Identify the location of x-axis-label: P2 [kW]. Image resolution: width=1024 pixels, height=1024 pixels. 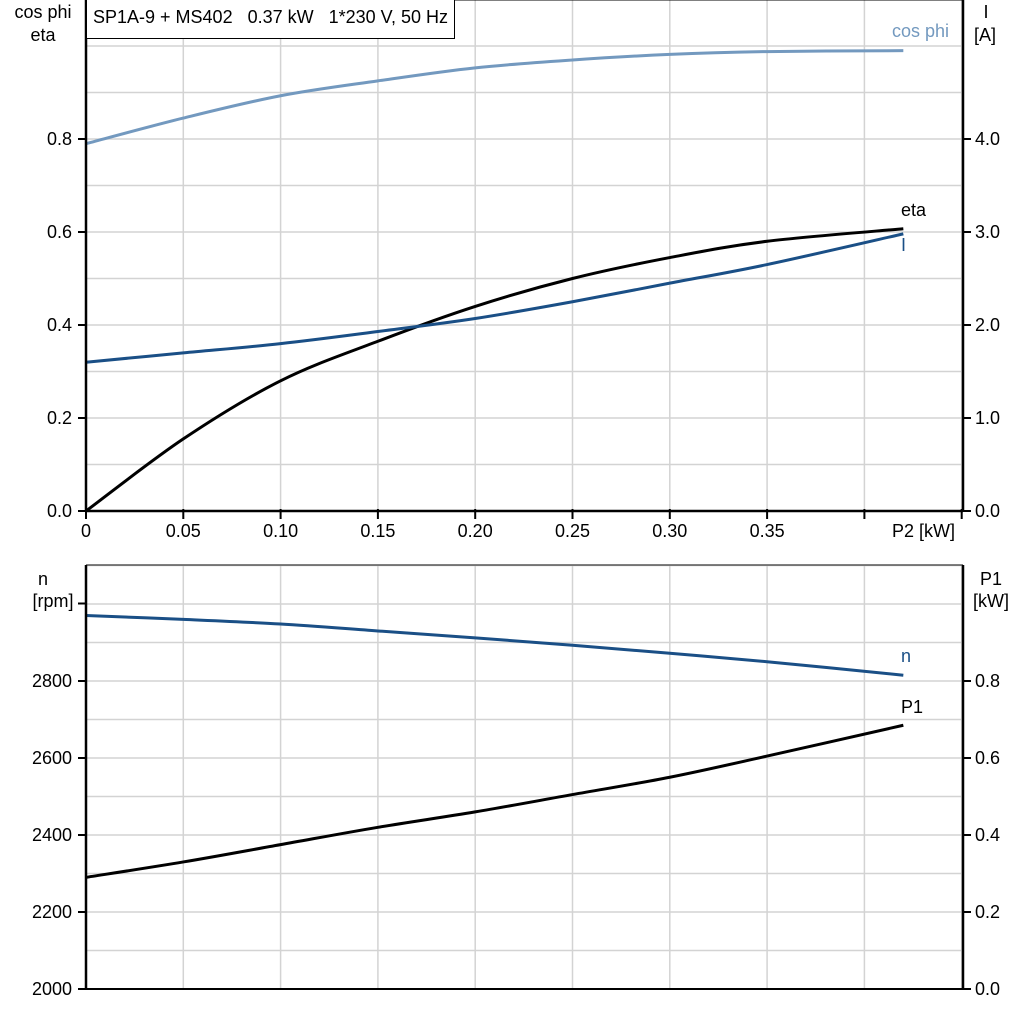
(923, 531).